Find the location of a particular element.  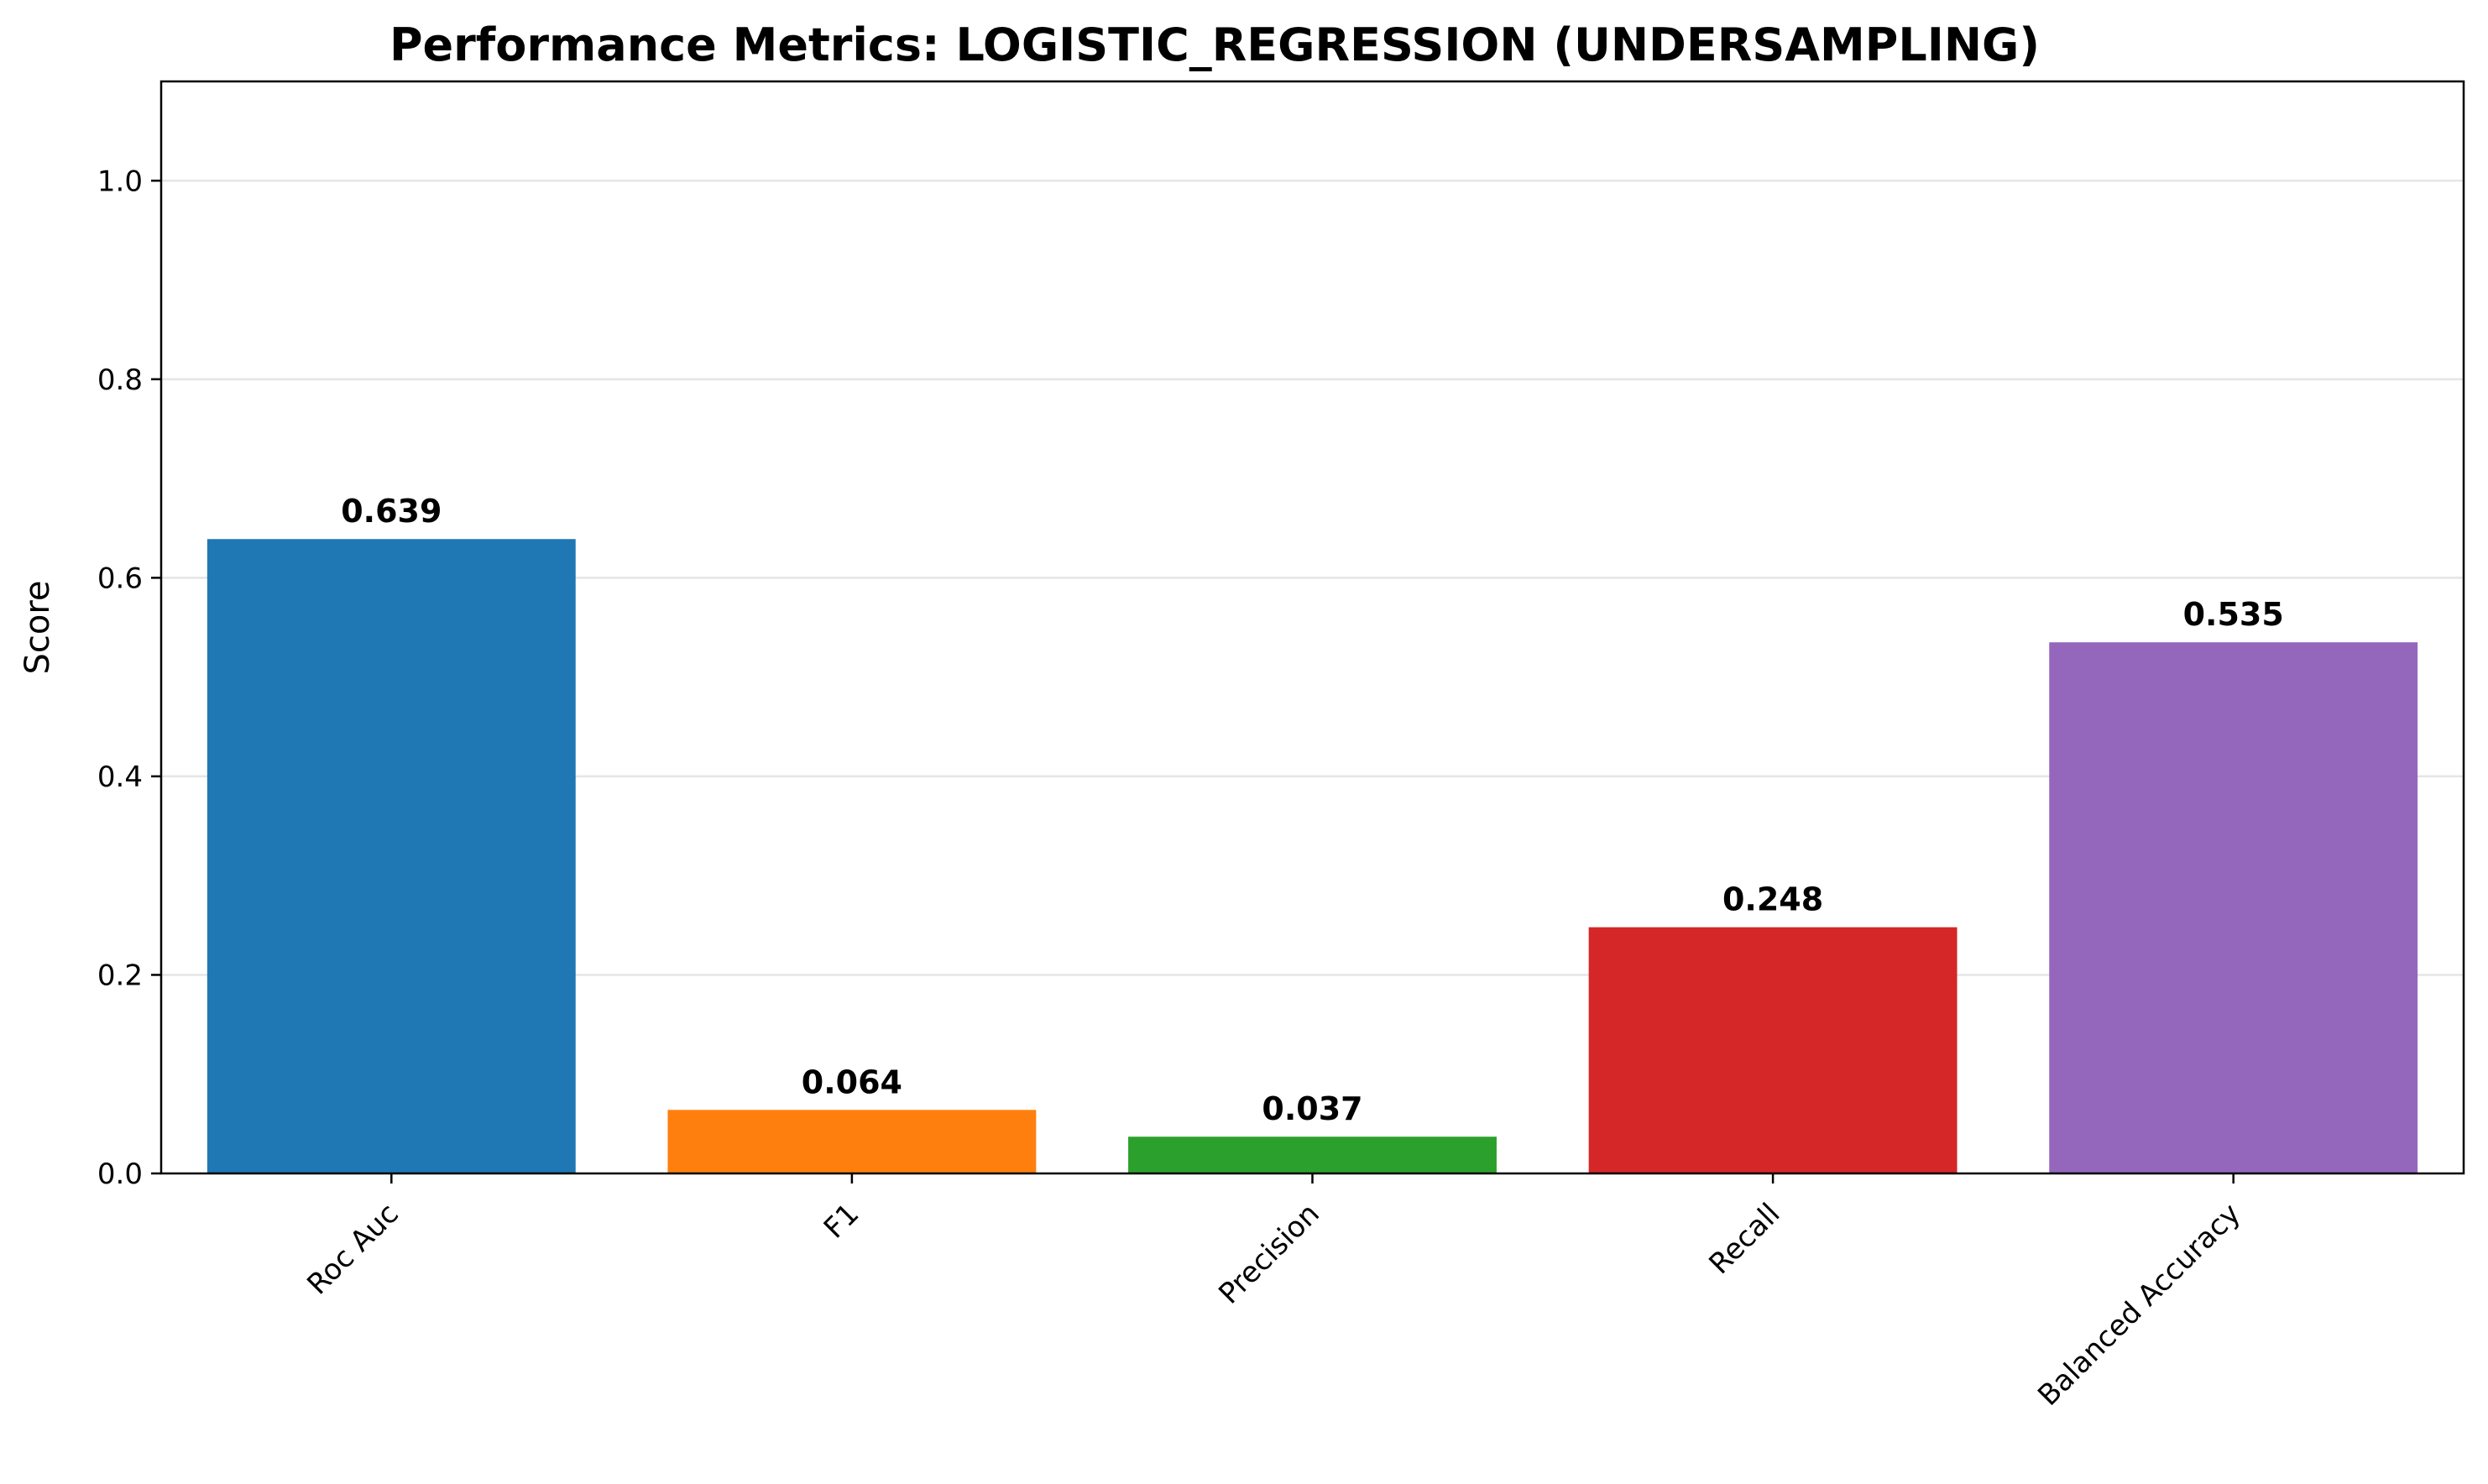

y-tick-label-3: 0.6 is located at coordinates (120, 578).